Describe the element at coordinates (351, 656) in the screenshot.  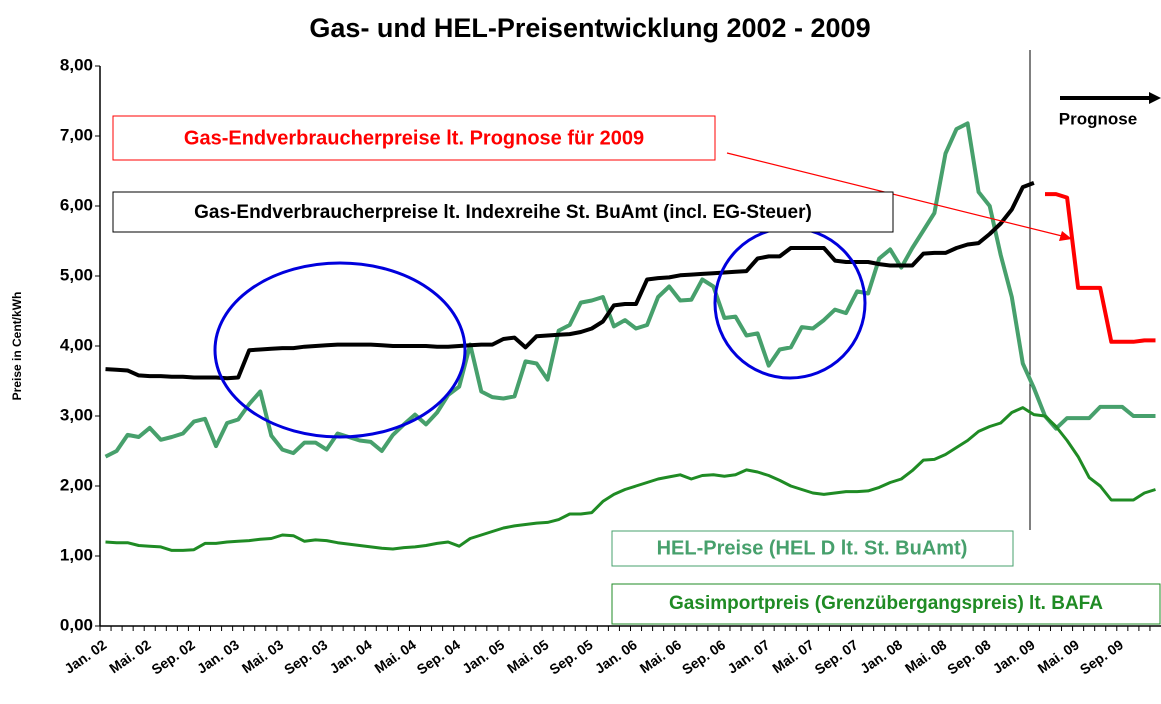
I see `x-tick-label: Jan. 04` at that location.